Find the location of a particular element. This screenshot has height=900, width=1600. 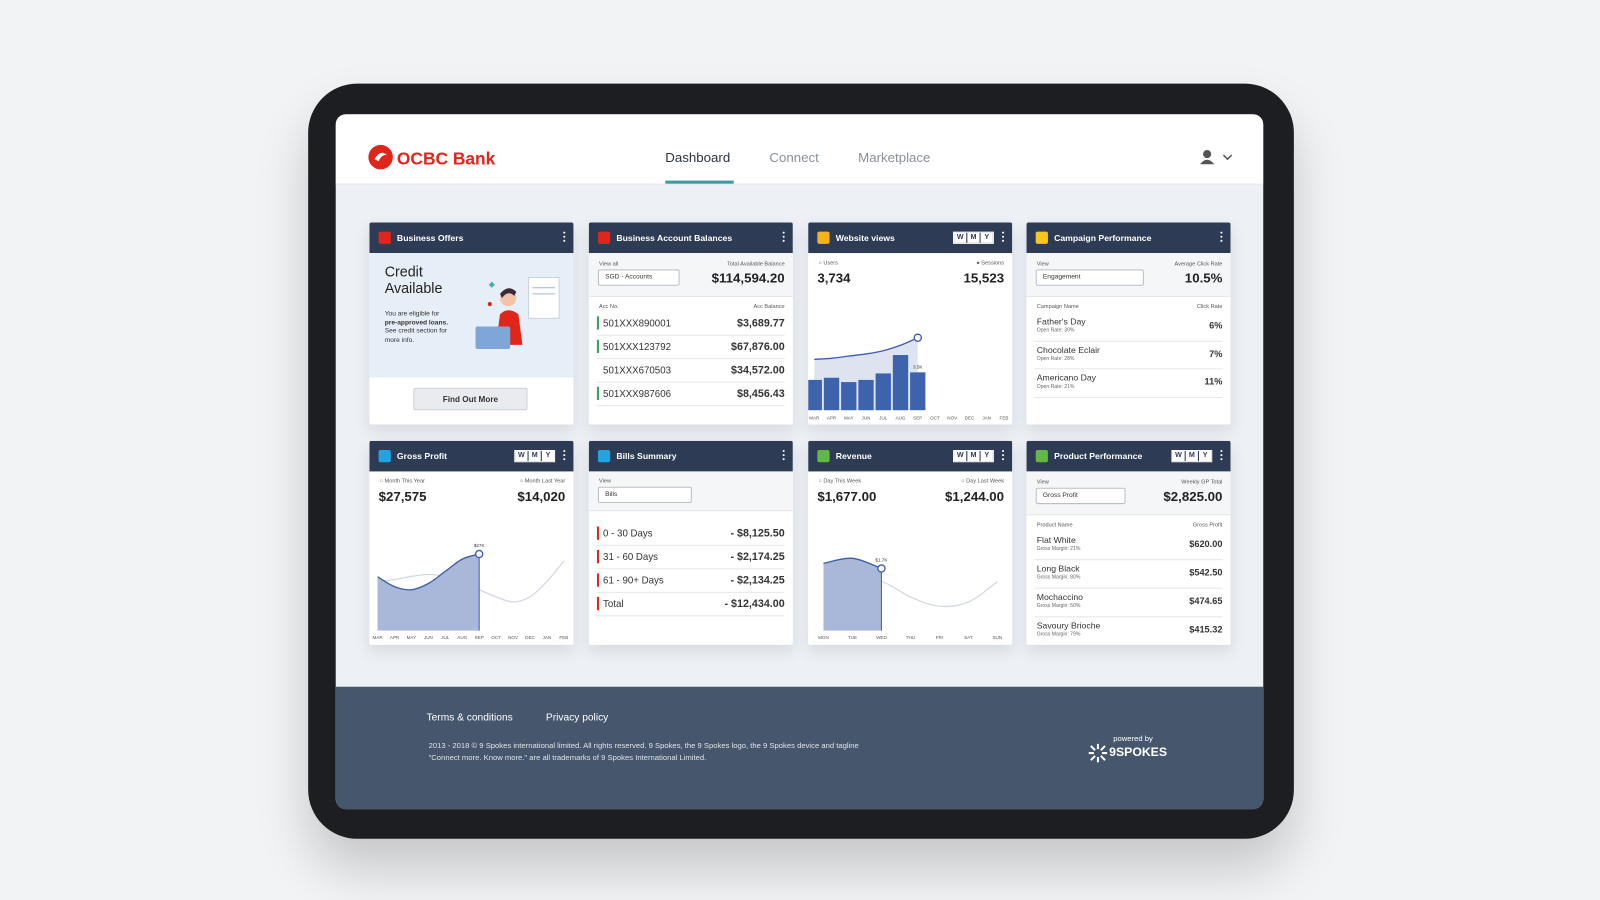

x-tick-label: MAR is located at coordinates (814, 417).